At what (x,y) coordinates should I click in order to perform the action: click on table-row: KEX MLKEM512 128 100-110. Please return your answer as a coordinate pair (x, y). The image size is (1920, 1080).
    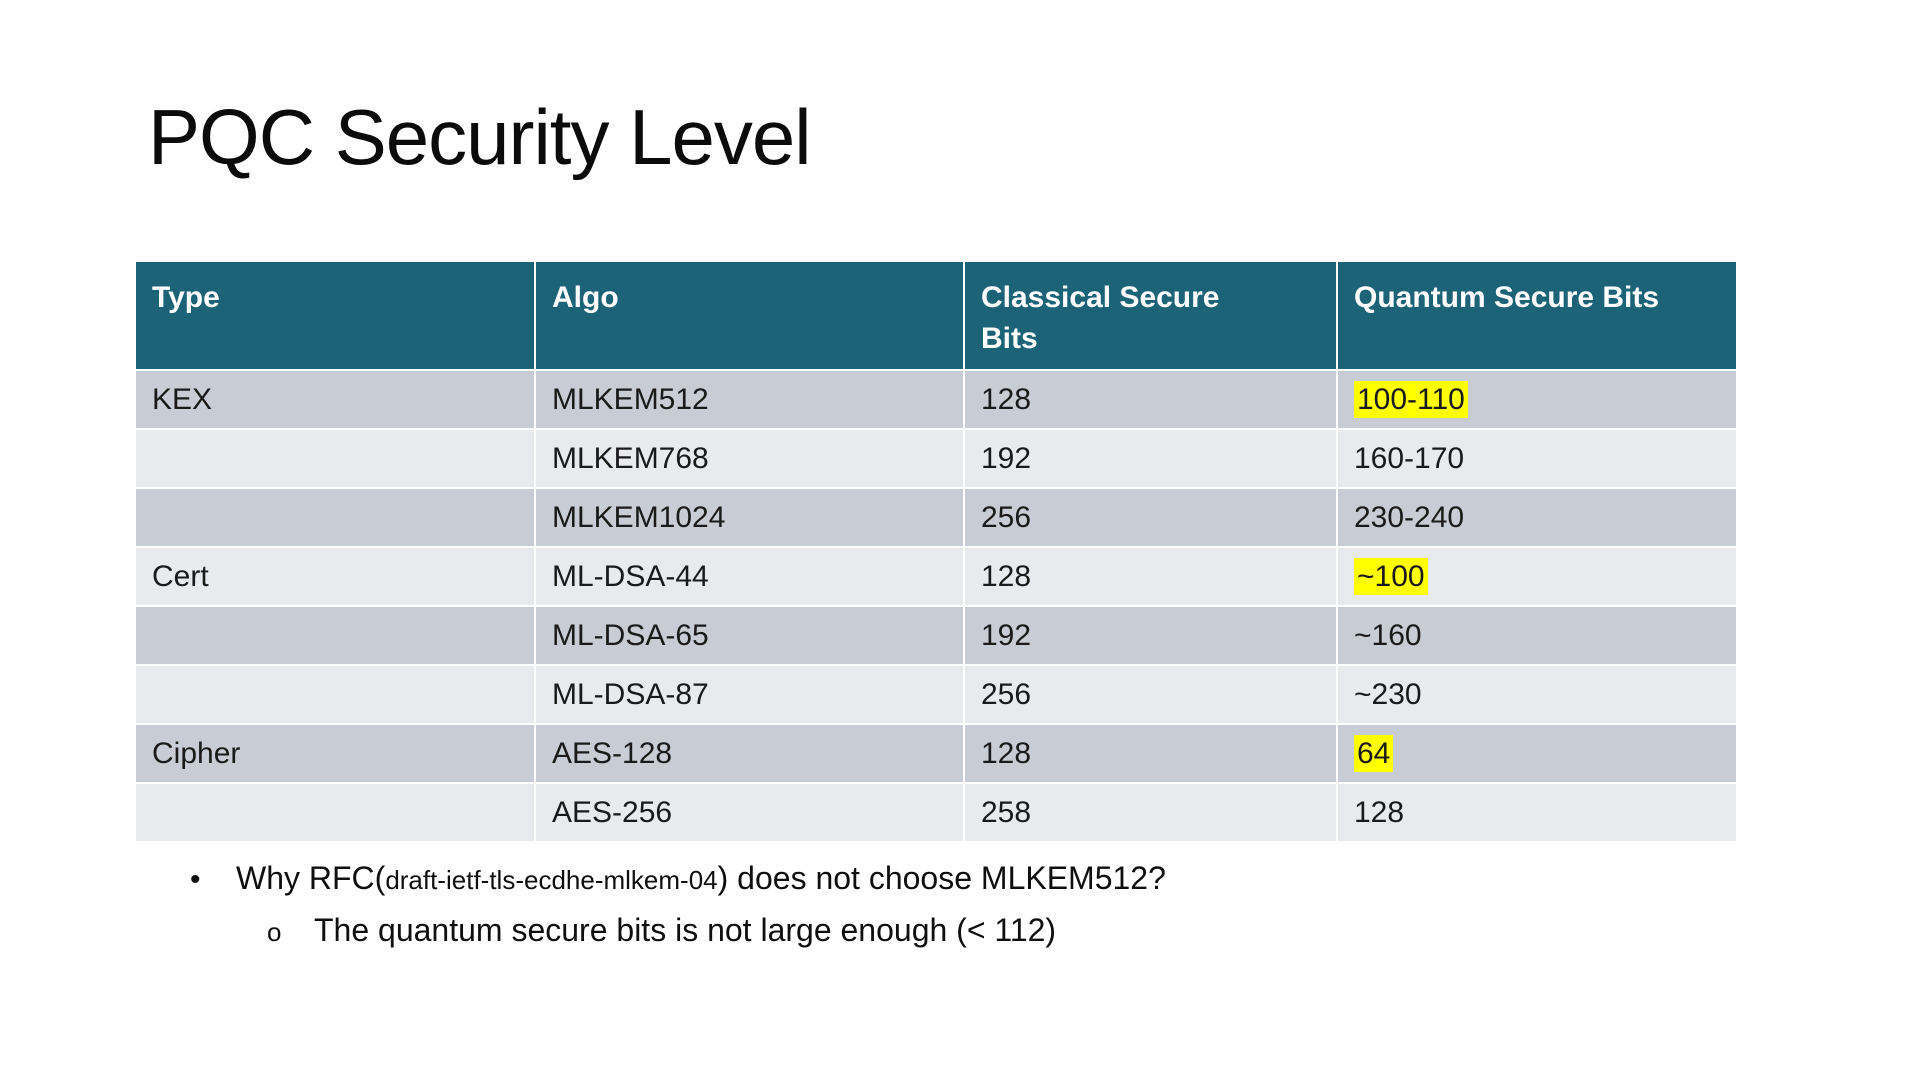
    Looking at the image, I should click on (936, 399).